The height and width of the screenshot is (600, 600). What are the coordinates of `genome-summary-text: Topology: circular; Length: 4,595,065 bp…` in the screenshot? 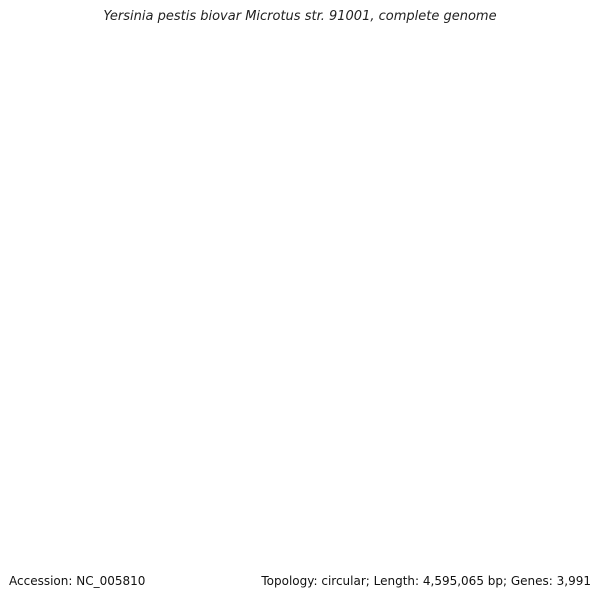 It's located at (426, 581).